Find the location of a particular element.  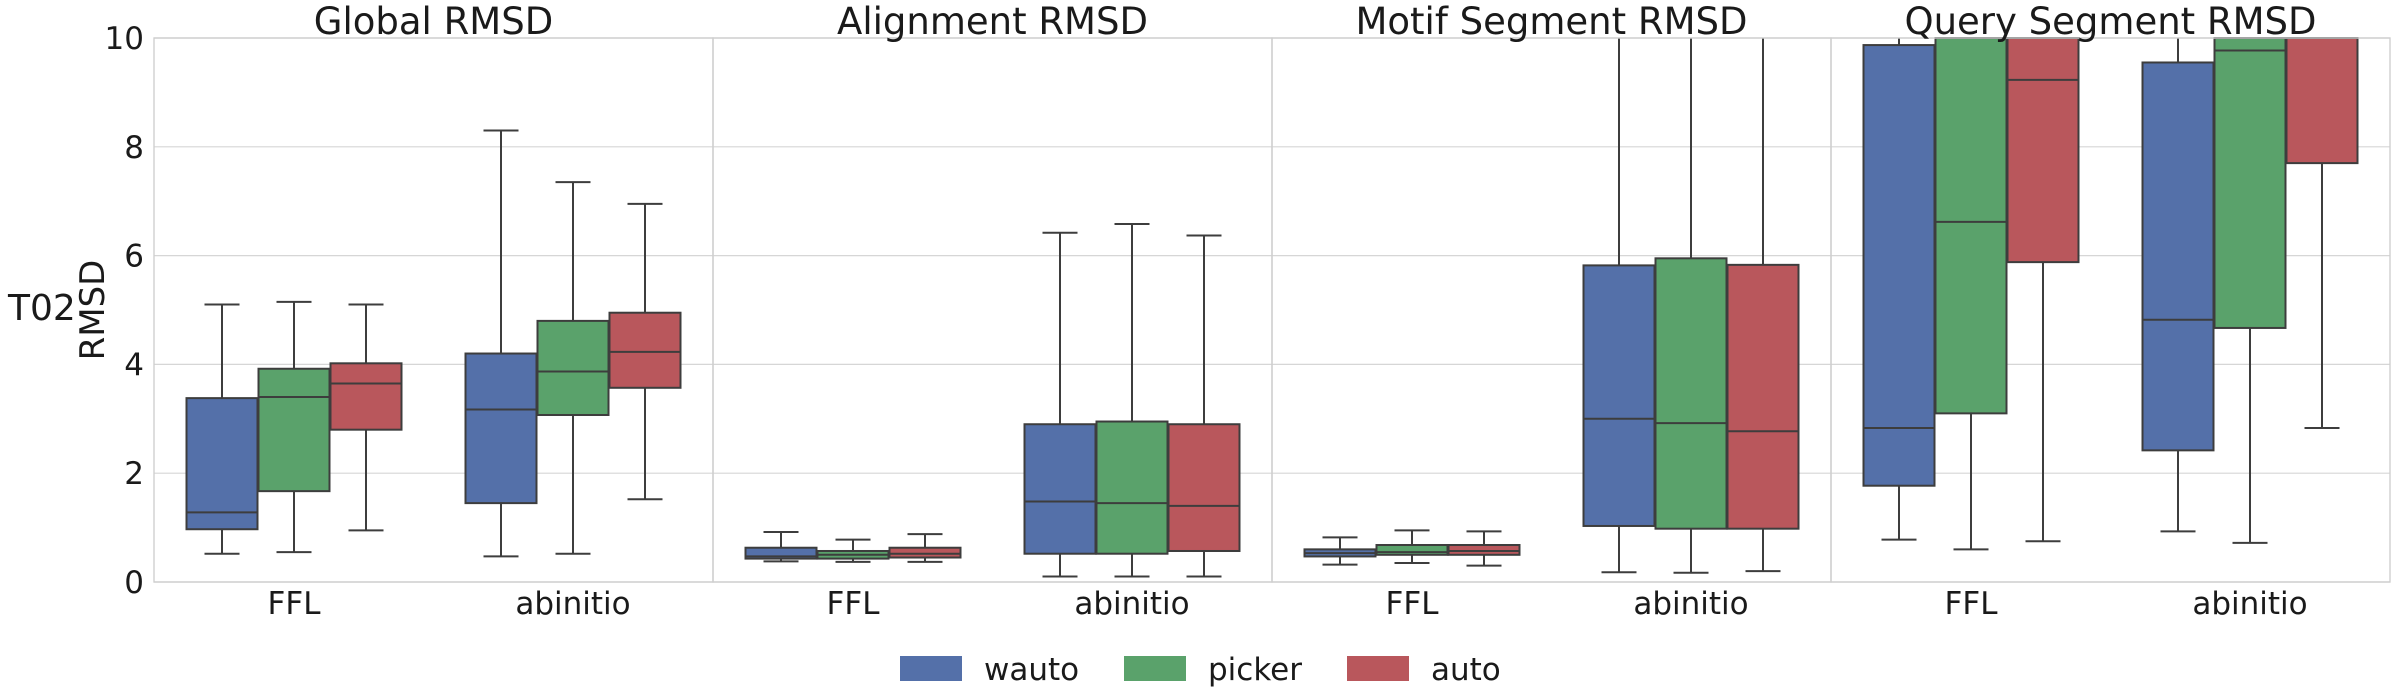

legend-swatch-picker is located at coordinates (1155, 668).